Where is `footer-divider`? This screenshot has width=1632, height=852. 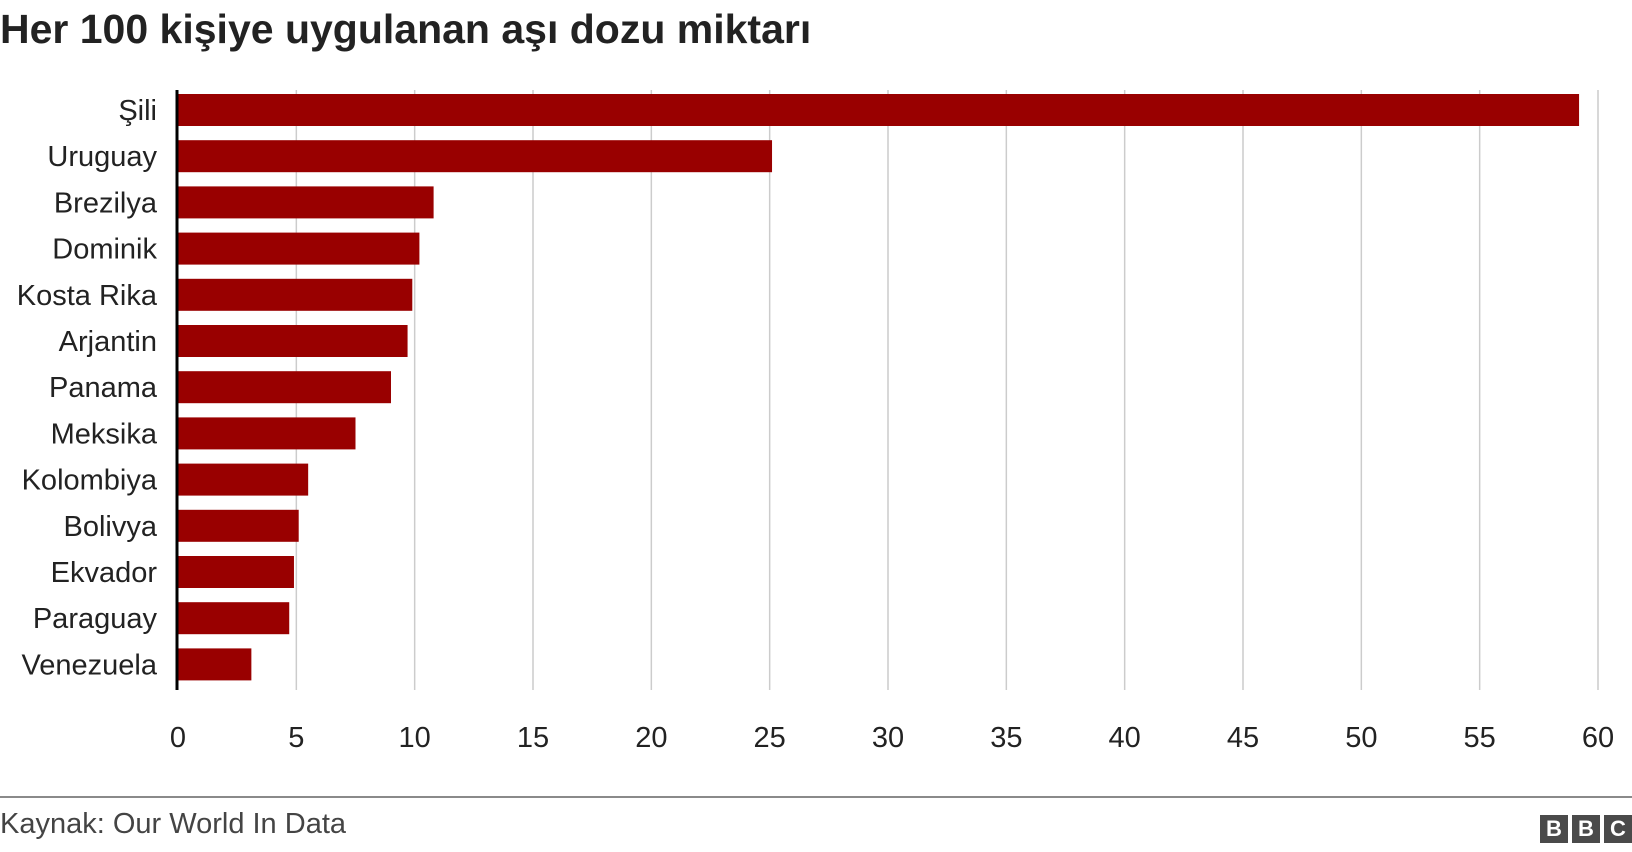 footer-divider is located at coordinates (816, 797).